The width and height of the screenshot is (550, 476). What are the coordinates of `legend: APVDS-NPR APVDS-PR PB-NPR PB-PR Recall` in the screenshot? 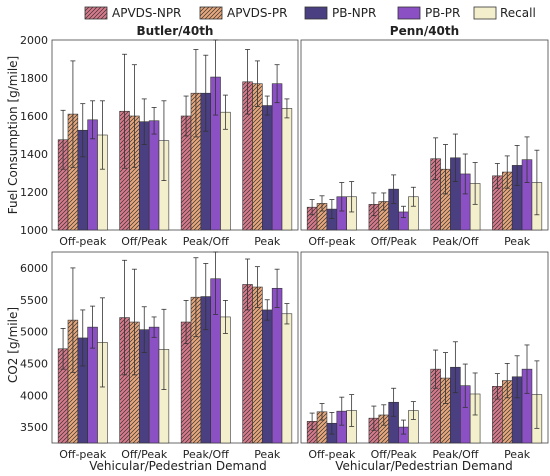 It's located at (310, 13).